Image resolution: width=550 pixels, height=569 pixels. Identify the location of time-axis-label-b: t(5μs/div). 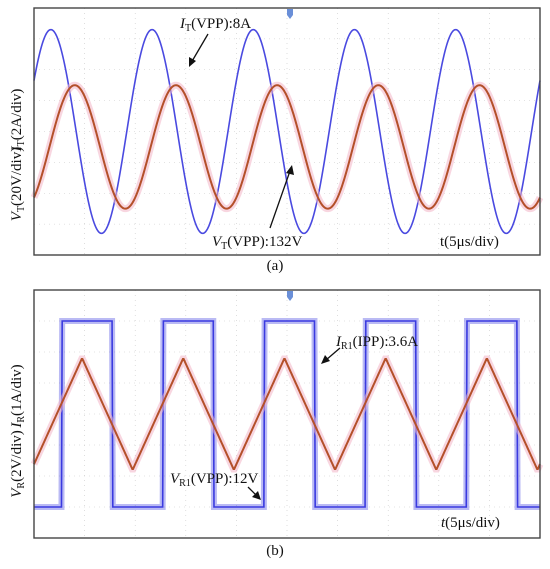
(470, 523).